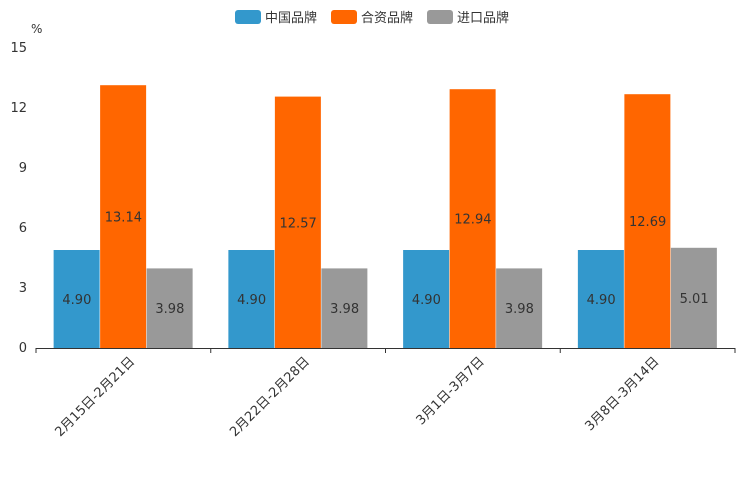  What do you see at coordinates (343, 16) in the screenshot?
I see `legend-swatch-joint-venture-brand` at bounding box center [343, 16].